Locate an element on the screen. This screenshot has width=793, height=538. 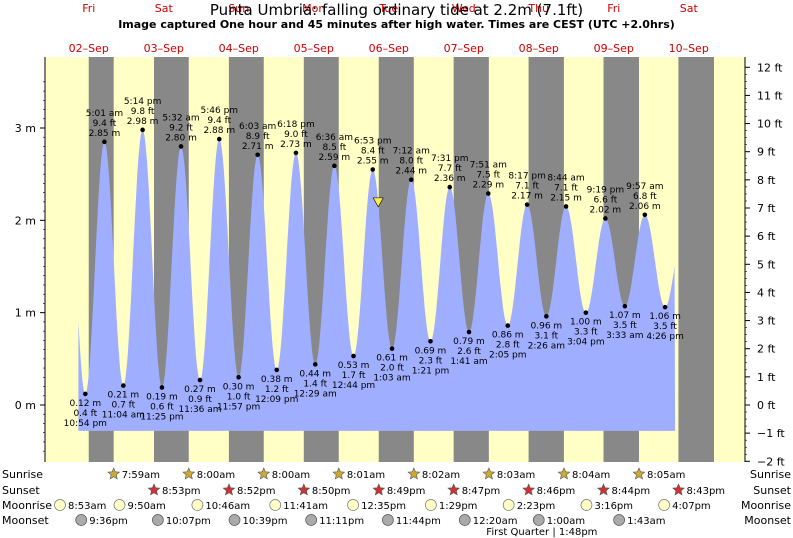
moonset-time: 10:07pm is located at coordinates (188, 521).